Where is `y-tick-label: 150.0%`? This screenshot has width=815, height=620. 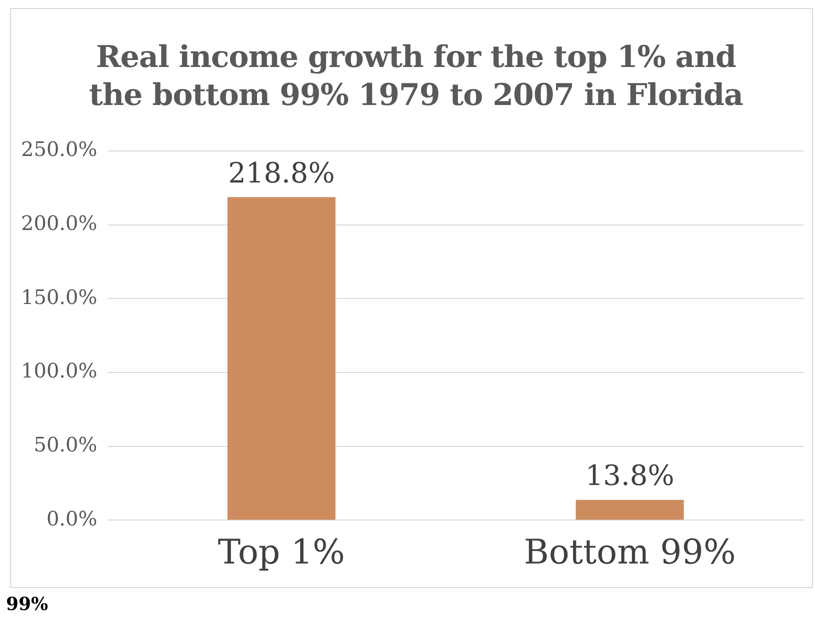
y-tick-label: 150.0% is located at coordinates (59, 296).